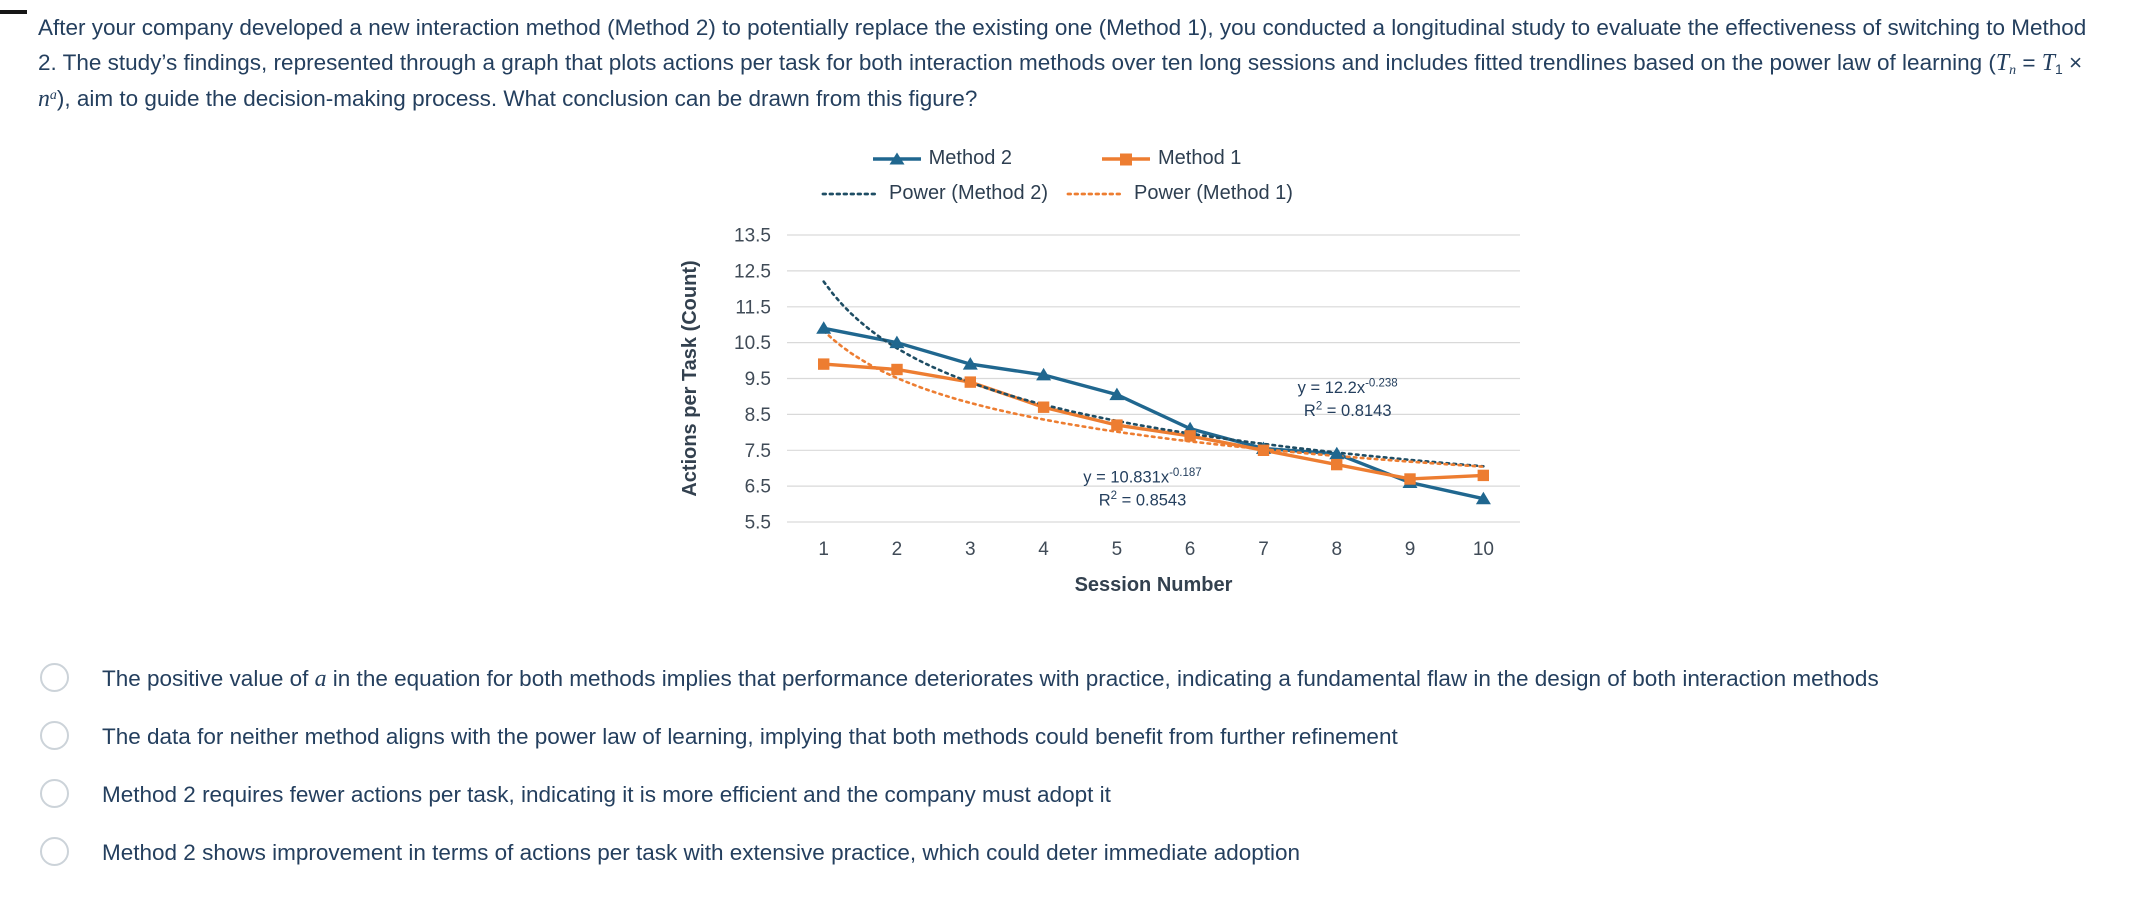  What do you see at coordinates (1043, 549) in the screenshot?
I see `svg-text: 4` at bounding box center [1043, 549].